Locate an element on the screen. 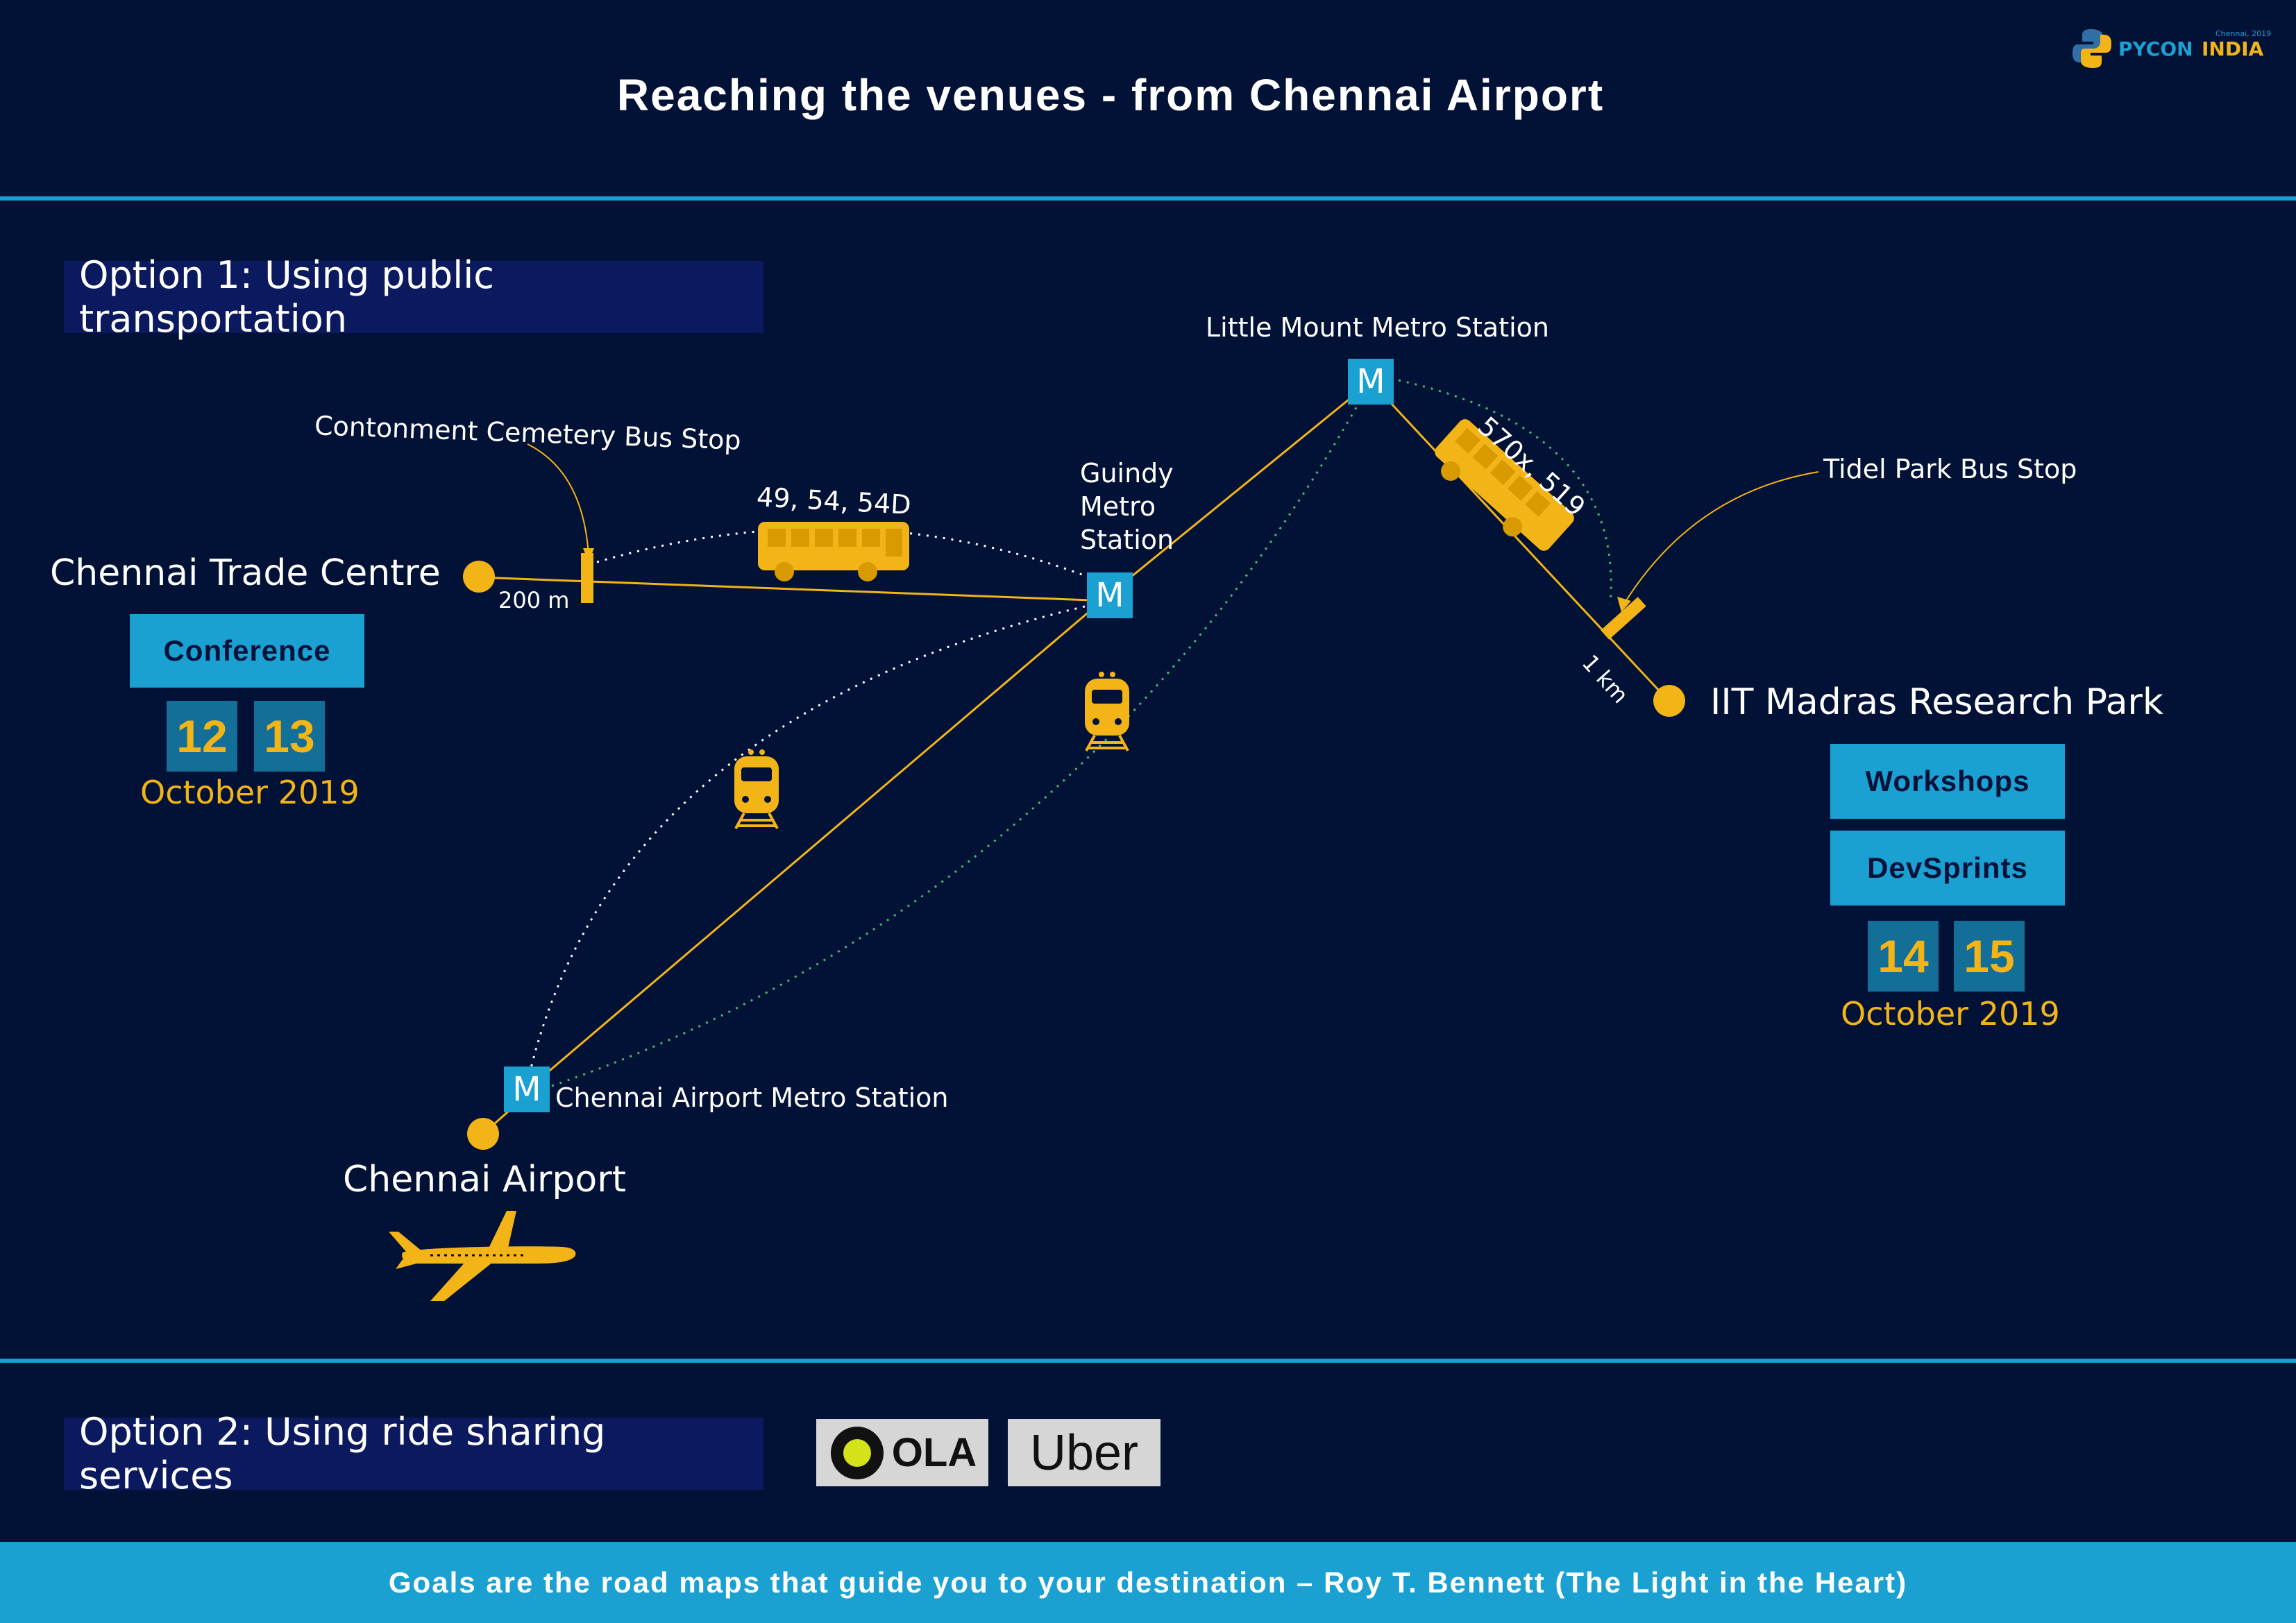  airport-marker is located at coordinates (483, 1134).